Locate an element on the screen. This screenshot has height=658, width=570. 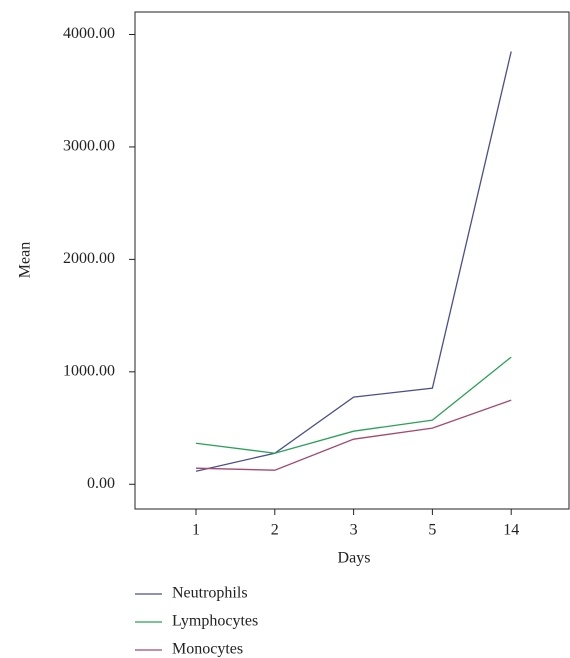
y-tick-label: 0.00 is located at coordinates (101, 483).